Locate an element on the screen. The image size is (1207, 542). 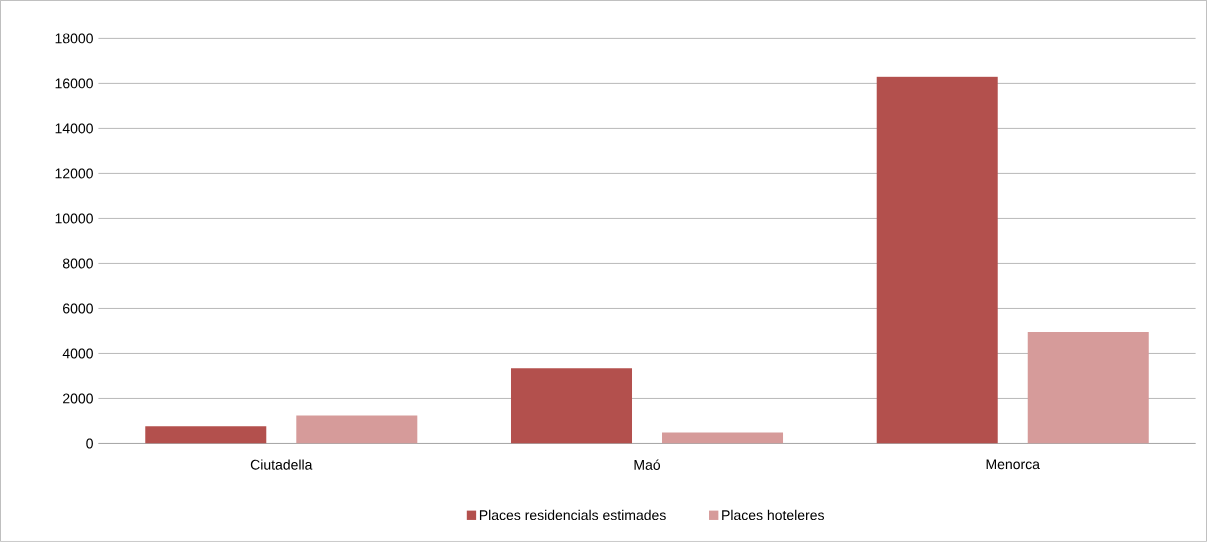
legend-label: Places hoteleres is located at coordinates (773, 515).